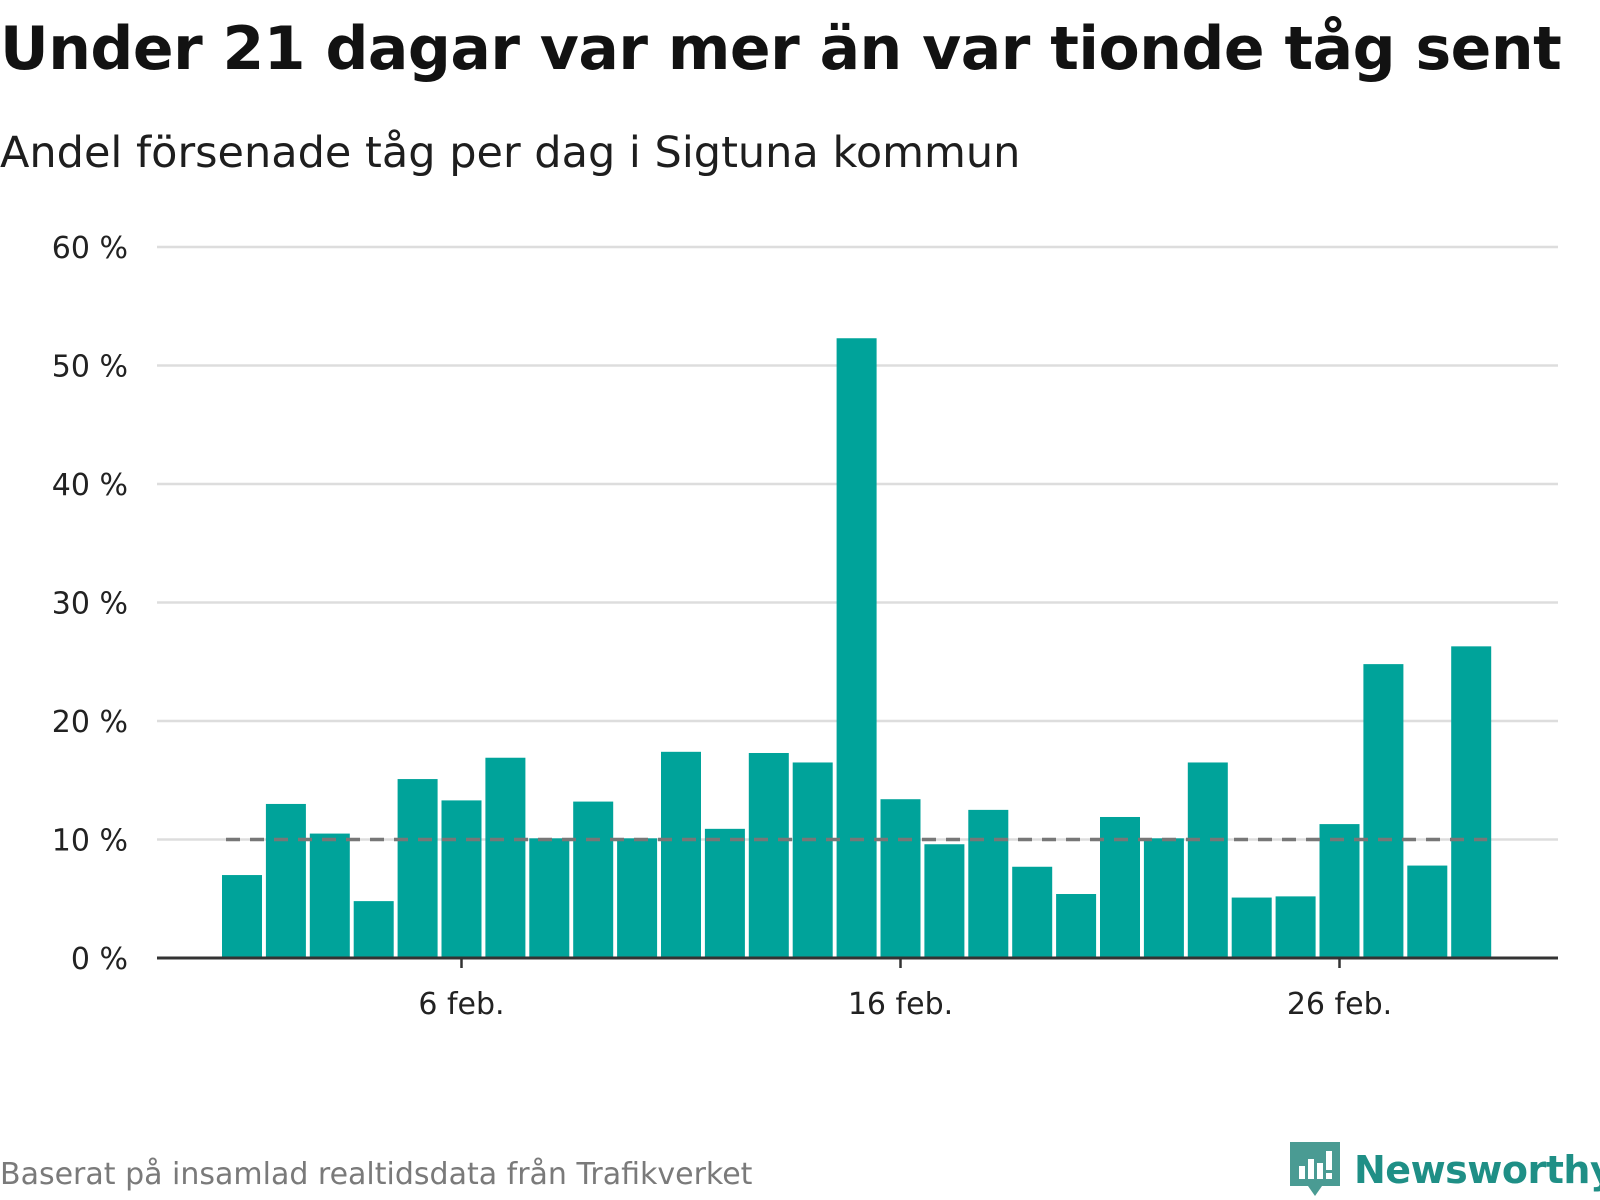 This screenshot has width=1600, height=1200. I want to click on y-axis-labels: 0 % 10 % 20 % 30 % 40 % 50 % 60 %, so click(90, 604).